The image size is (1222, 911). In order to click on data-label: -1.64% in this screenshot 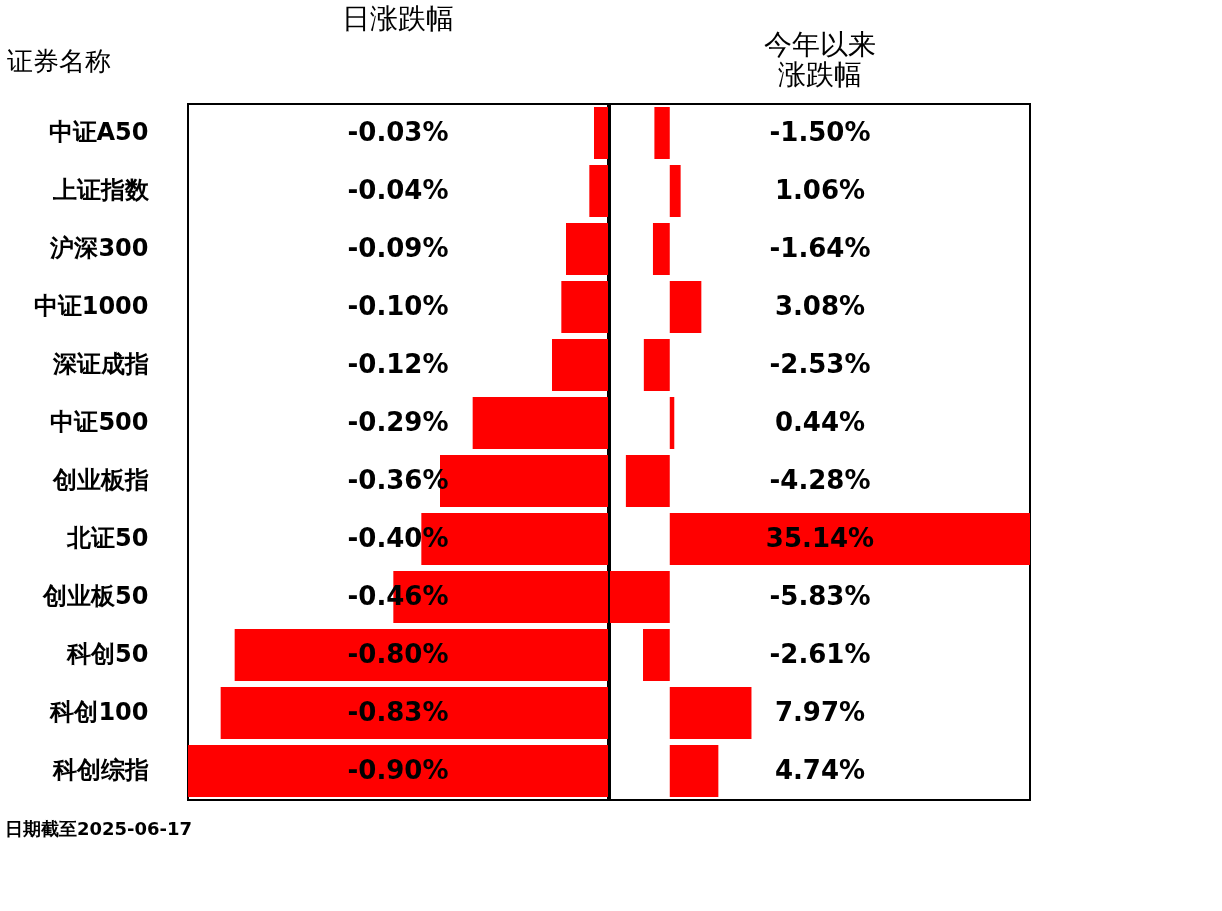, I will do `click(820, 248)`.